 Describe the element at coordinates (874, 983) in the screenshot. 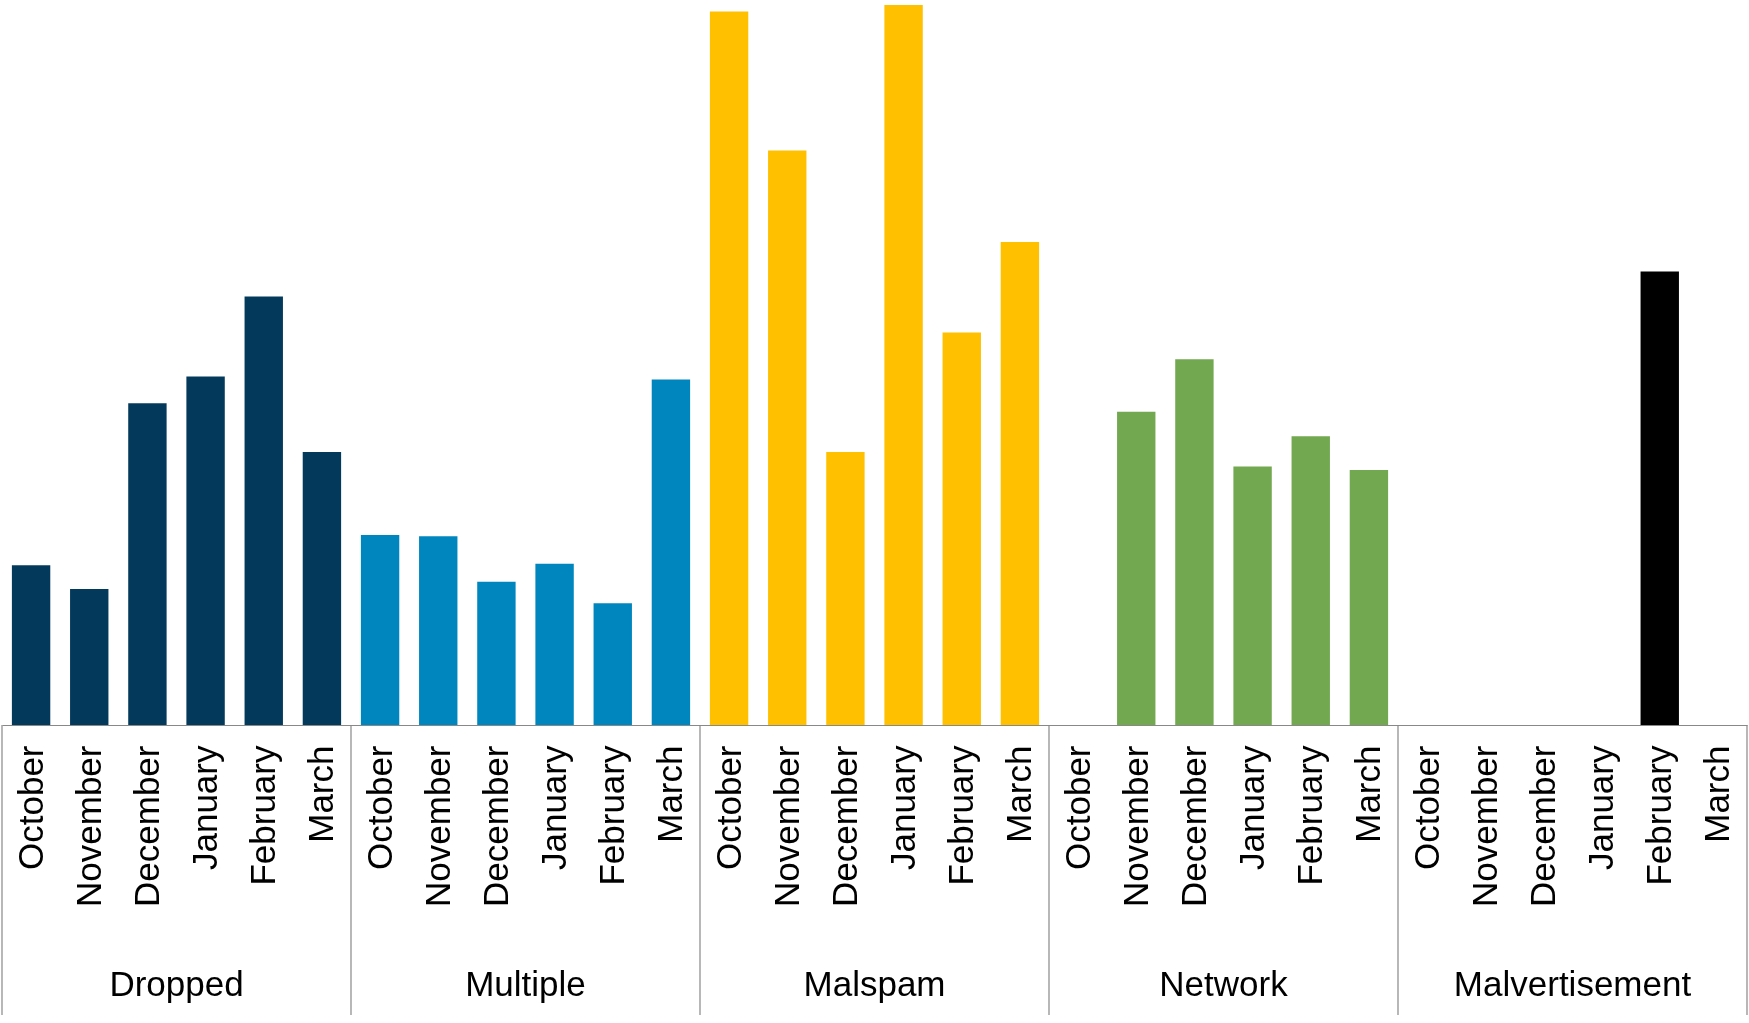

I see `text: Malspam` at that location.